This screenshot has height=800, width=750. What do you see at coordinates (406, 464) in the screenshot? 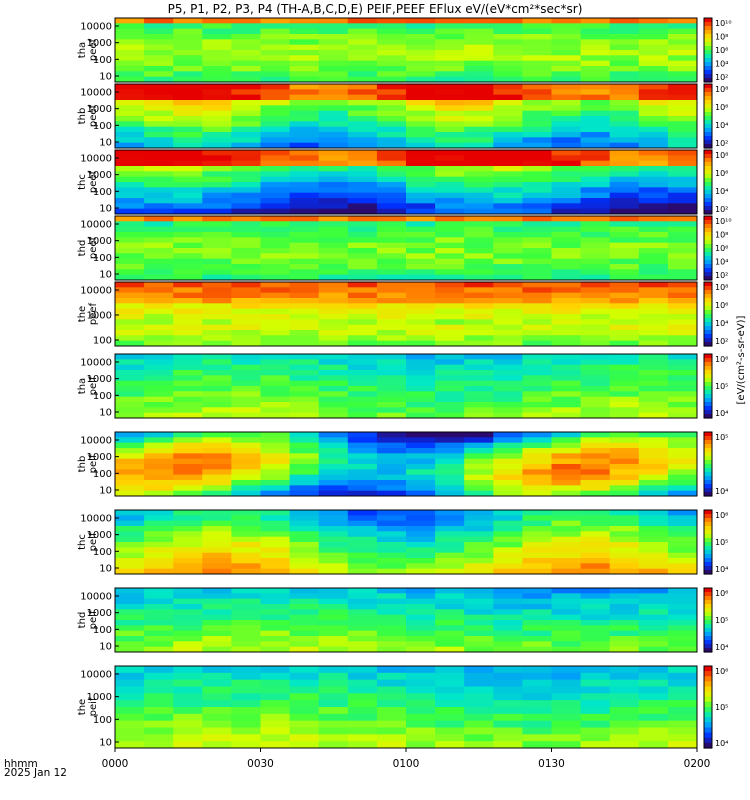
I see `panel-frame` at bounding box center [406, 464].